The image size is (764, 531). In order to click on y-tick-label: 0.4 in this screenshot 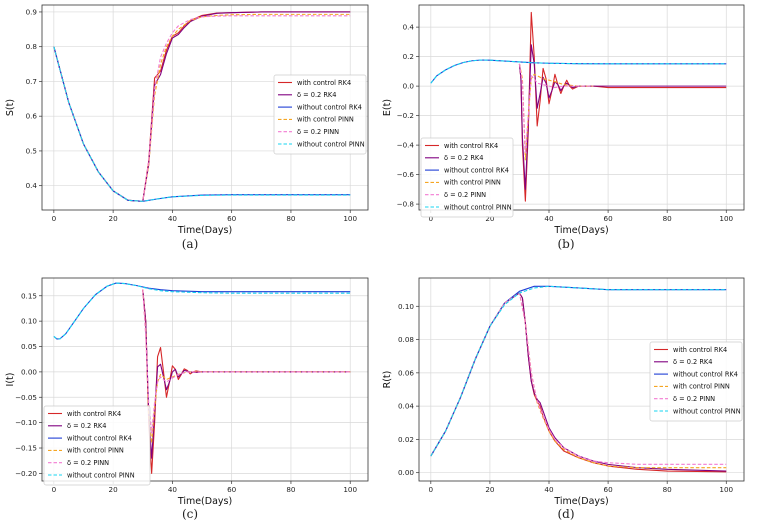, I will do `click(32, 185)`.